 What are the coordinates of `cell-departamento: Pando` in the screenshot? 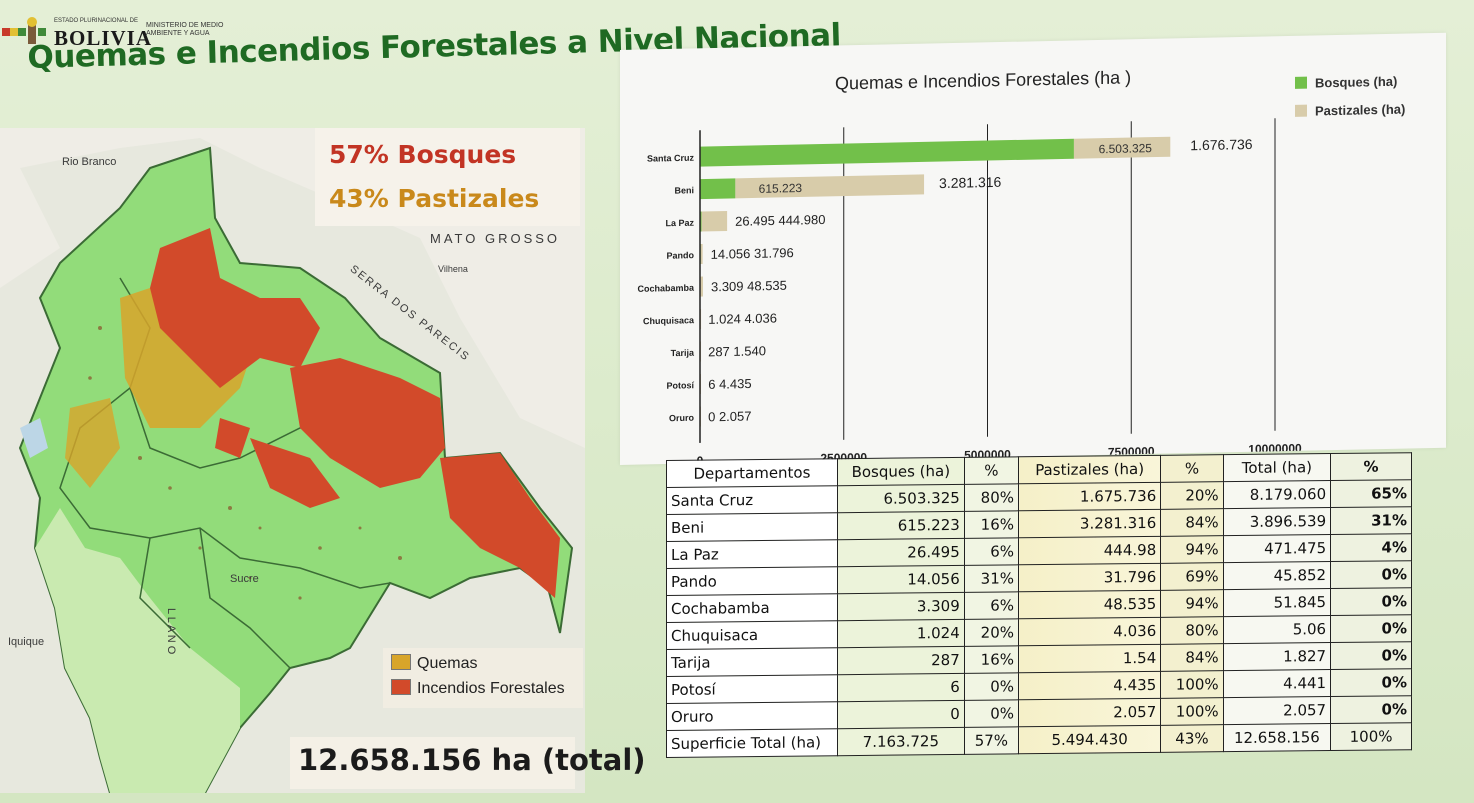 It's located at (752, 581).